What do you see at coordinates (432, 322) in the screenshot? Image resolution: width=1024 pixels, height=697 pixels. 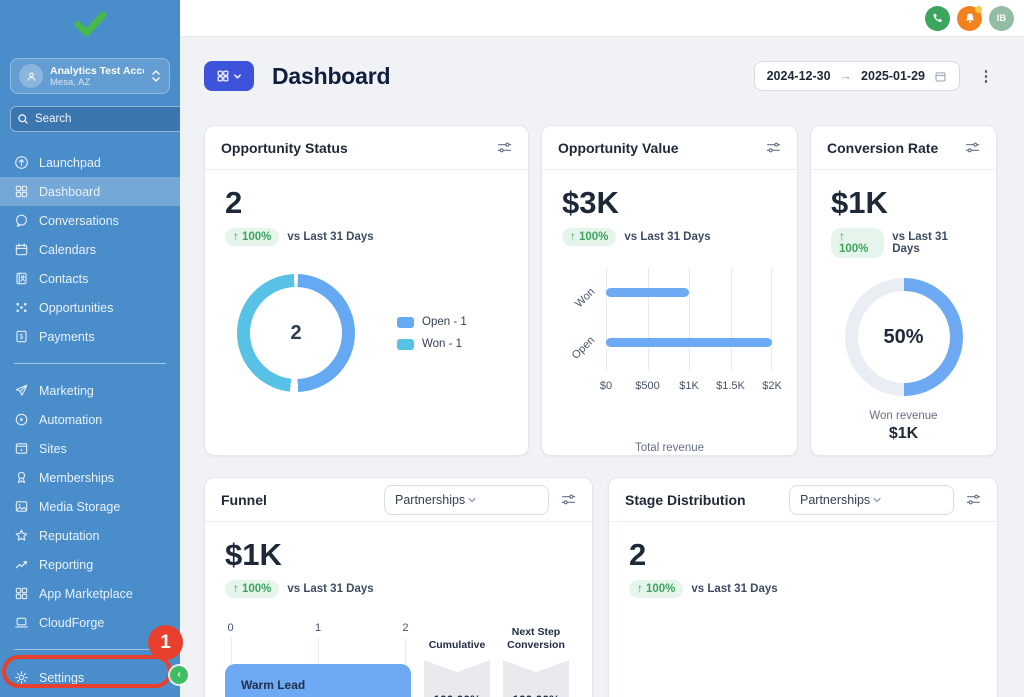 I see `legend-item-open: Open - 1` at bounding box center [432, 322].